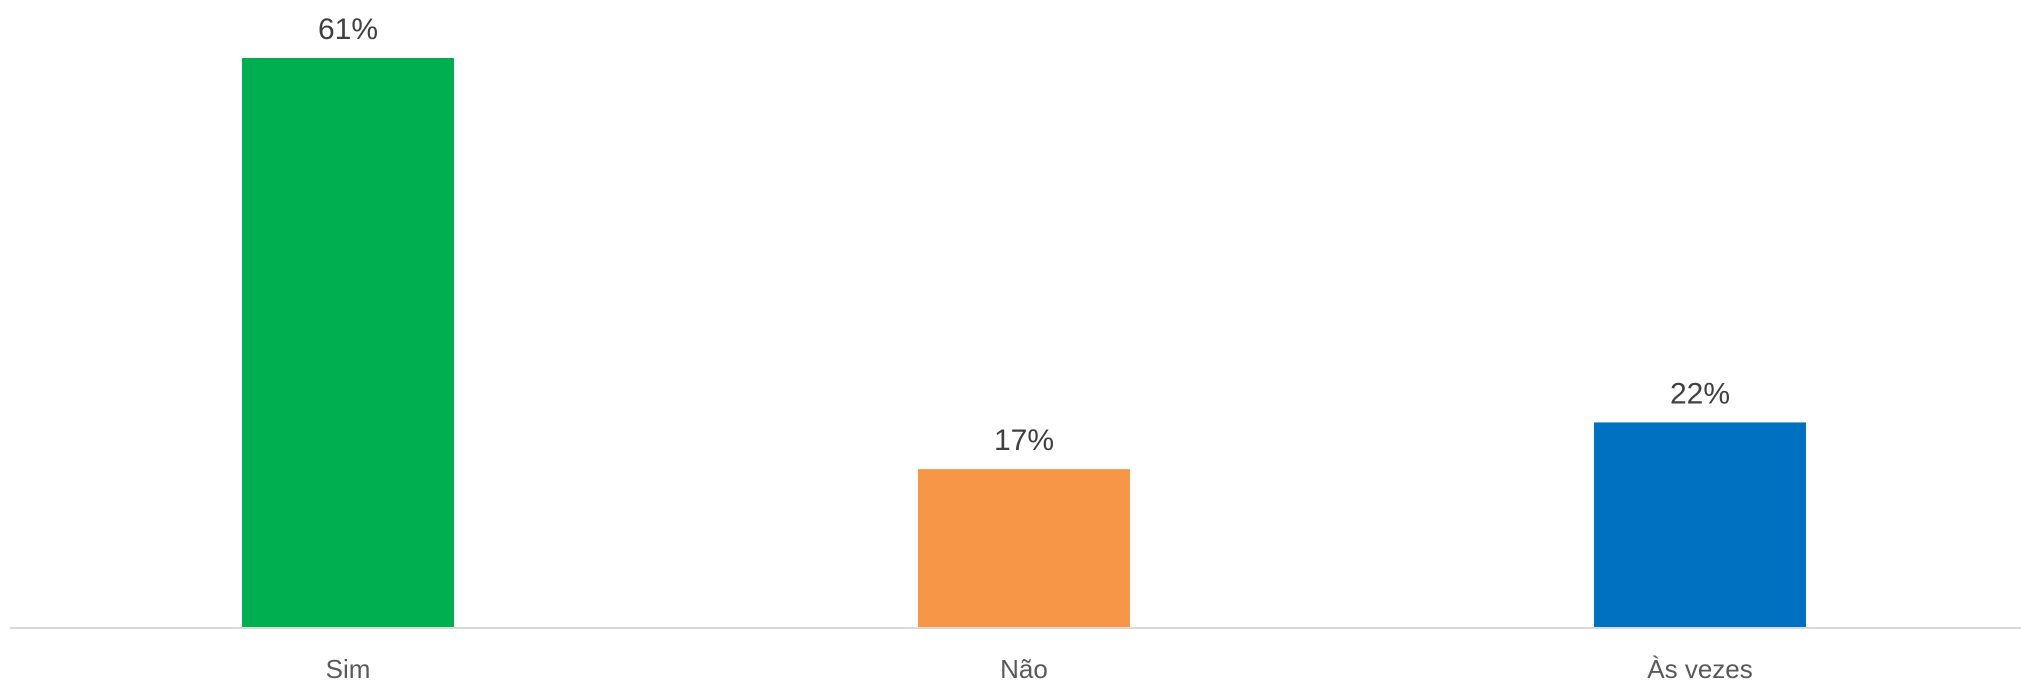 The height and width of the screenshot is (685, 2021). Describe the element at coordinates (1700, 393) in the screenshot. I see `data-label-2: 22%` at that location.